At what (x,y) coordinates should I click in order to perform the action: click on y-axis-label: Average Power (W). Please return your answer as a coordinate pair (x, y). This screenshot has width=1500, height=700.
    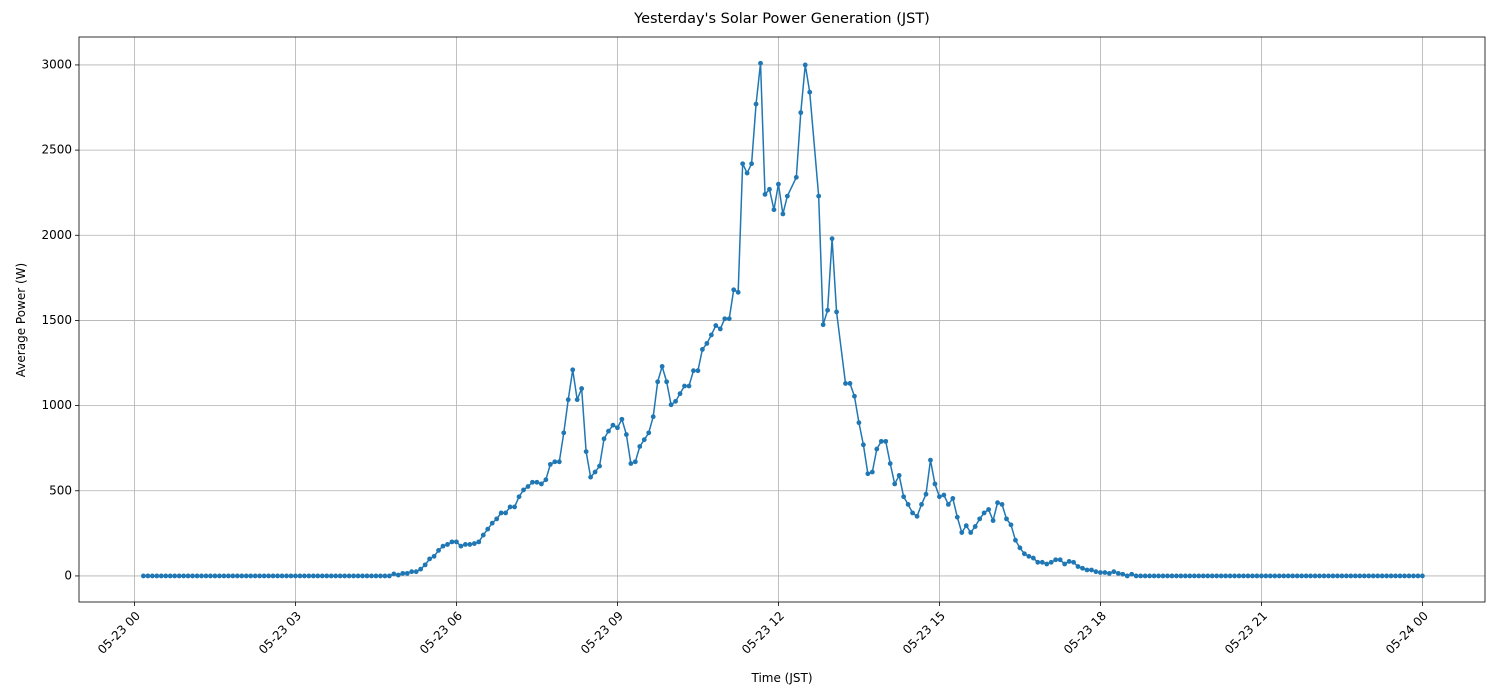
    Looking at the image, I should click on (21, 320).